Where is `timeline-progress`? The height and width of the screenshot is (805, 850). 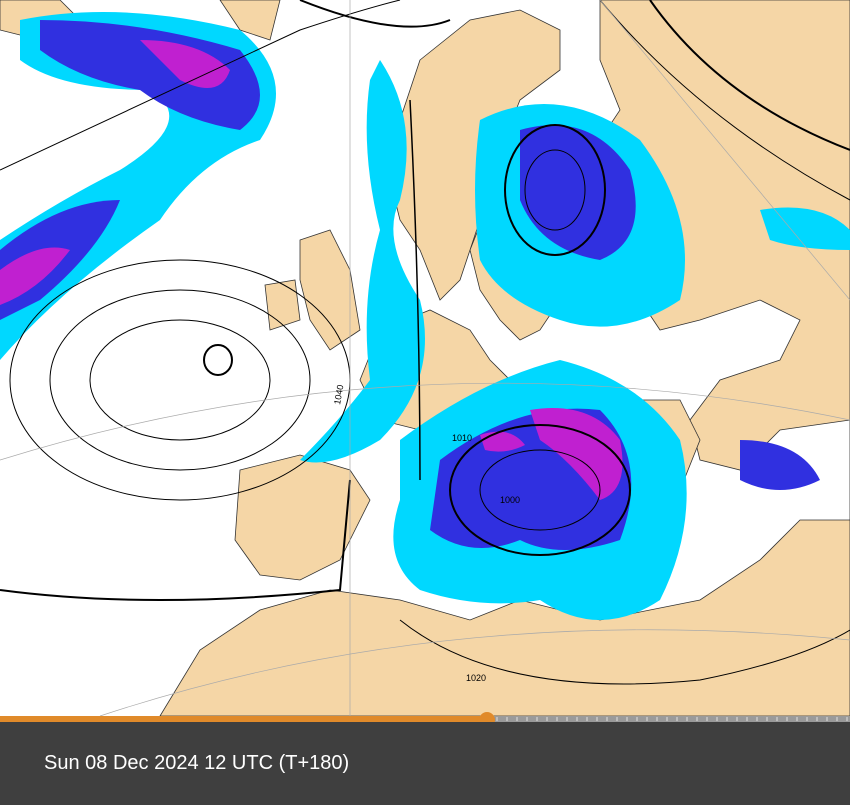 timeline-progress is located at coordinates (243, 719).